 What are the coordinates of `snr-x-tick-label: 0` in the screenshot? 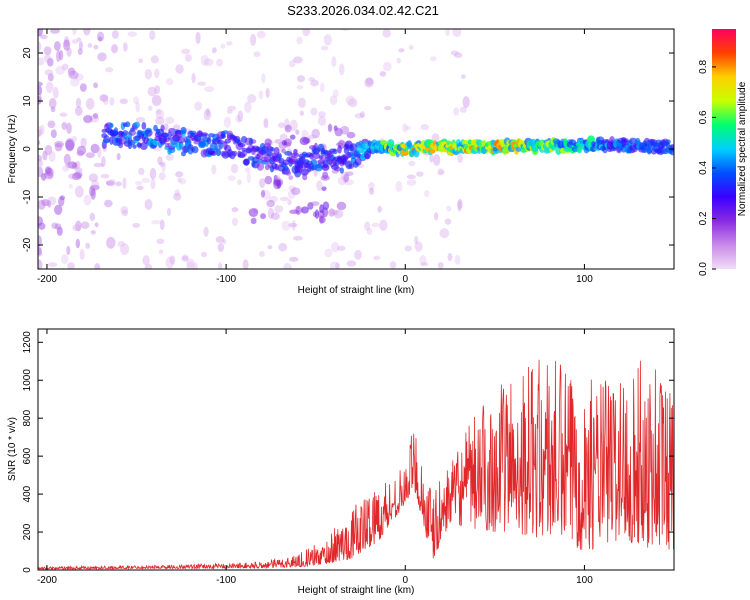 It's located at (405, 580).